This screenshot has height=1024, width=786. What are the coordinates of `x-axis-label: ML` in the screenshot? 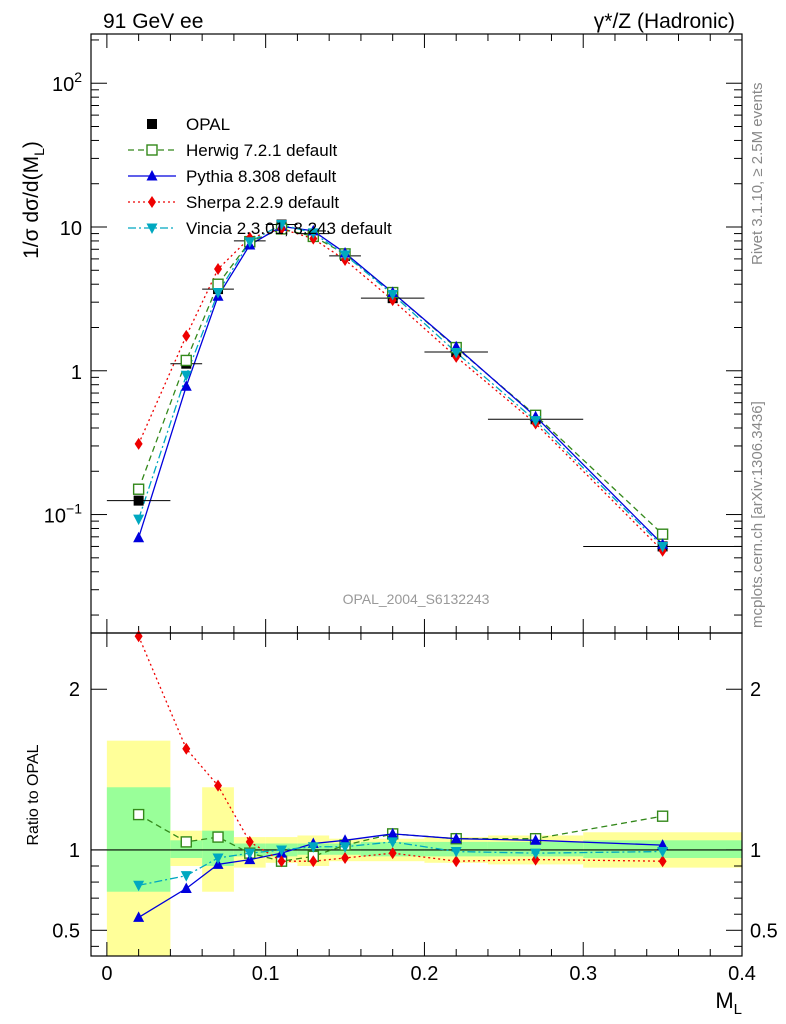 It's located at (728, 1003).